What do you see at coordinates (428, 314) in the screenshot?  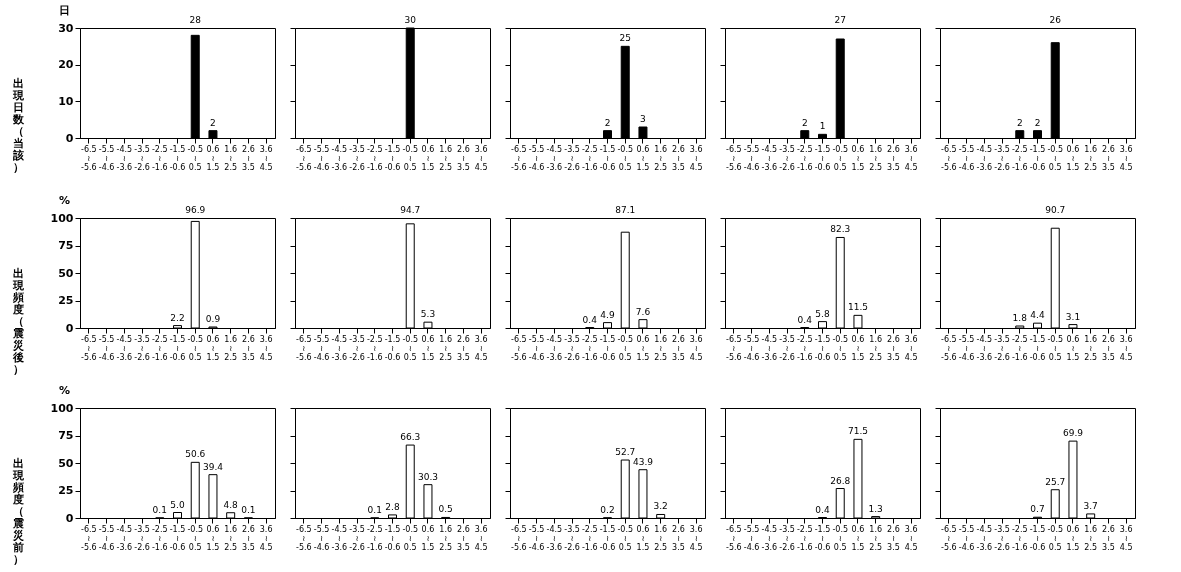 I see `data-label: 5.3` at bounding box center [428, 314].